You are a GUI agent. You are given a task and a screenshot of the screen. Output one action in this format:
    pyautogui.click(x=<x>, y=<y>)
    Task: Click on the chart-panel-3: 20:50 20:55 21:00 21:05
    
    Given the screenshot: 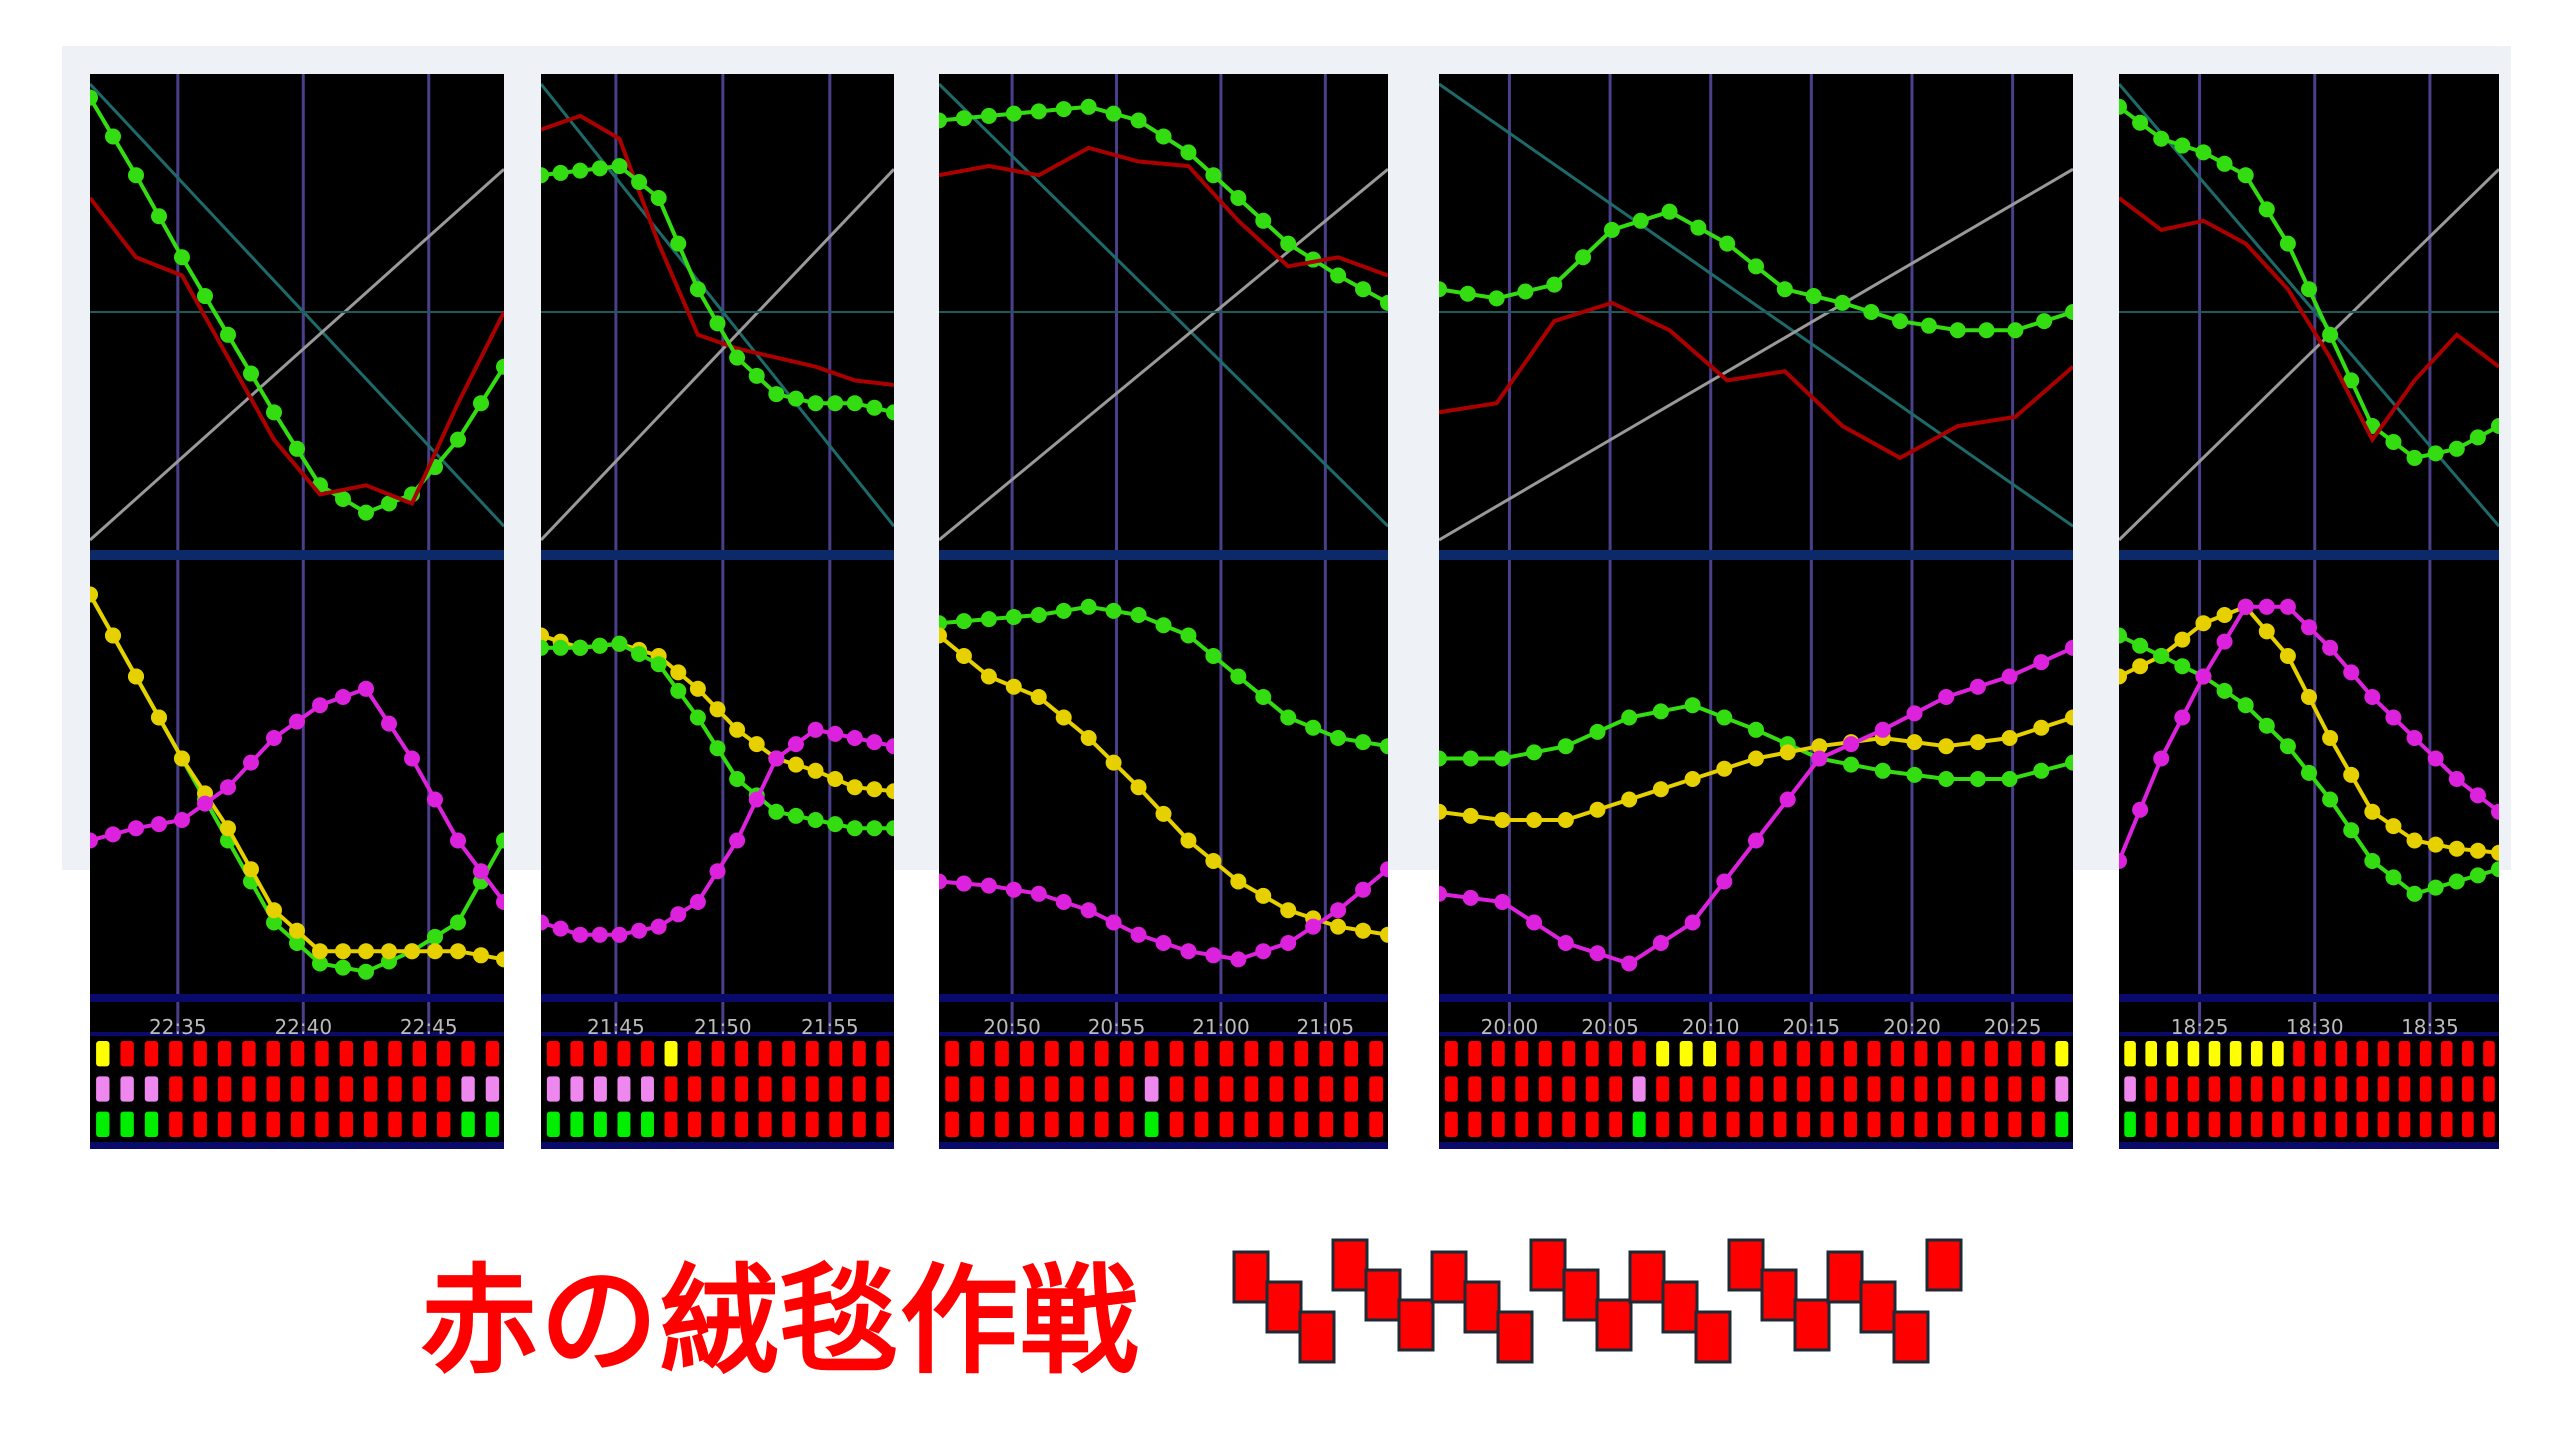 What is the action you would take?
    pyautogui.click(x=1163, y=611)
    